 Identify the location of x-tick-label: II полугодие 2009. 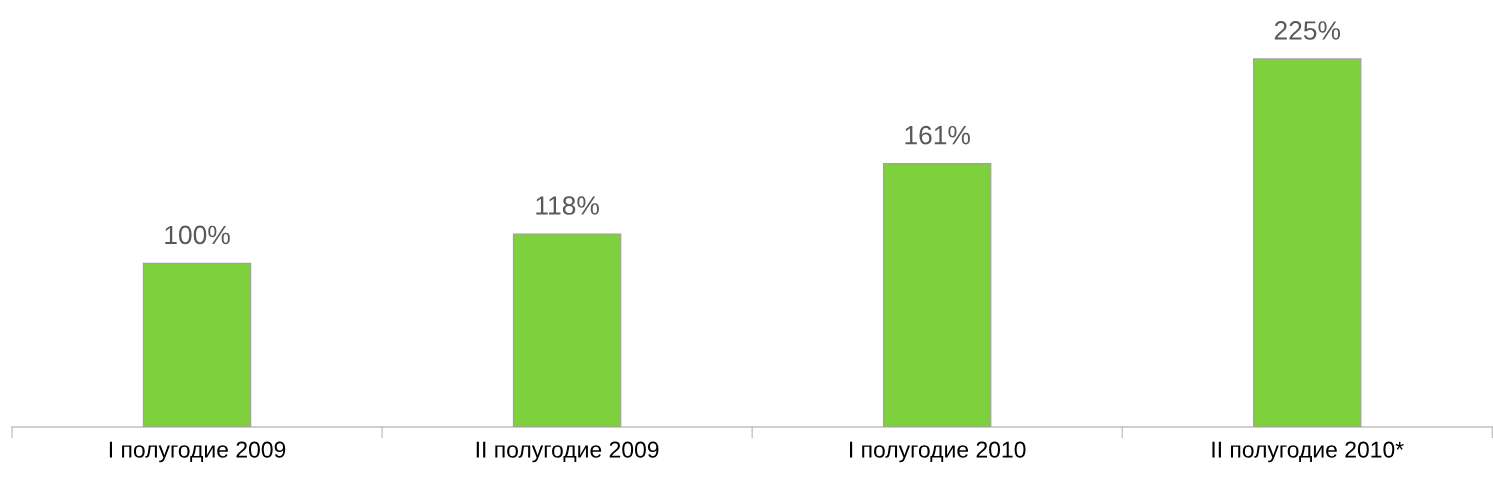
(567, 452).